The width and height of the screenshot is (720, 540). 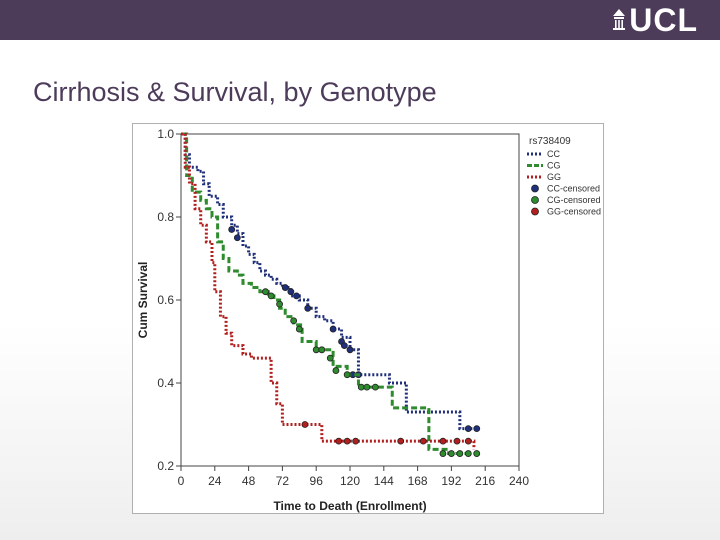 I want to click on y-tick-label: 1.0, so click(x=165, y=134).